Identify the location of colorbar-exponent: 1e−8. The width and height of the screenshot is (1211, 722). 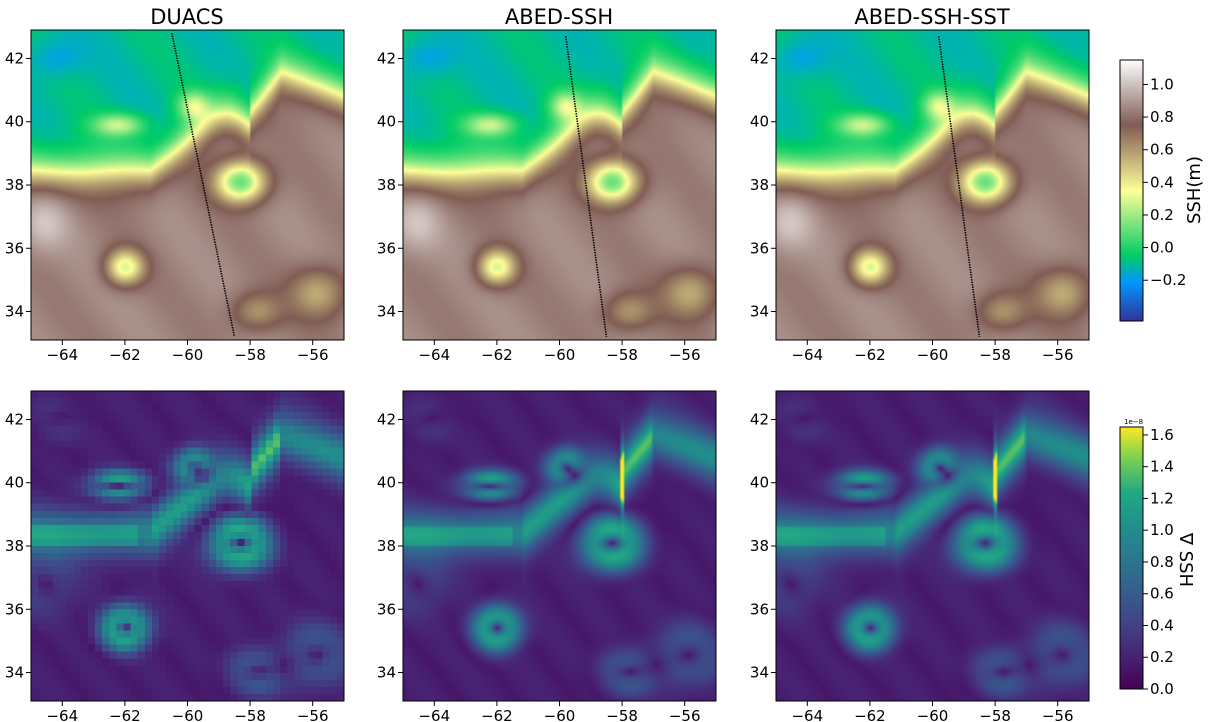
(1133, 422).